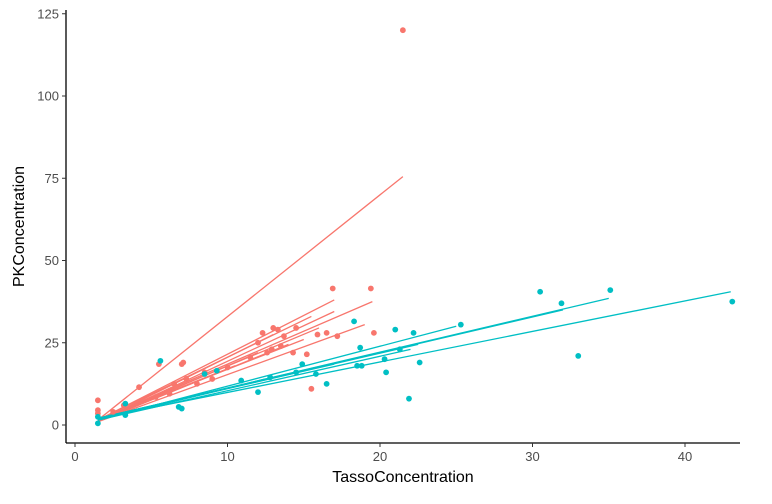 This screenshot has height=504, width=772. I want to click on y-tick-label: 75, so click(52, 178).